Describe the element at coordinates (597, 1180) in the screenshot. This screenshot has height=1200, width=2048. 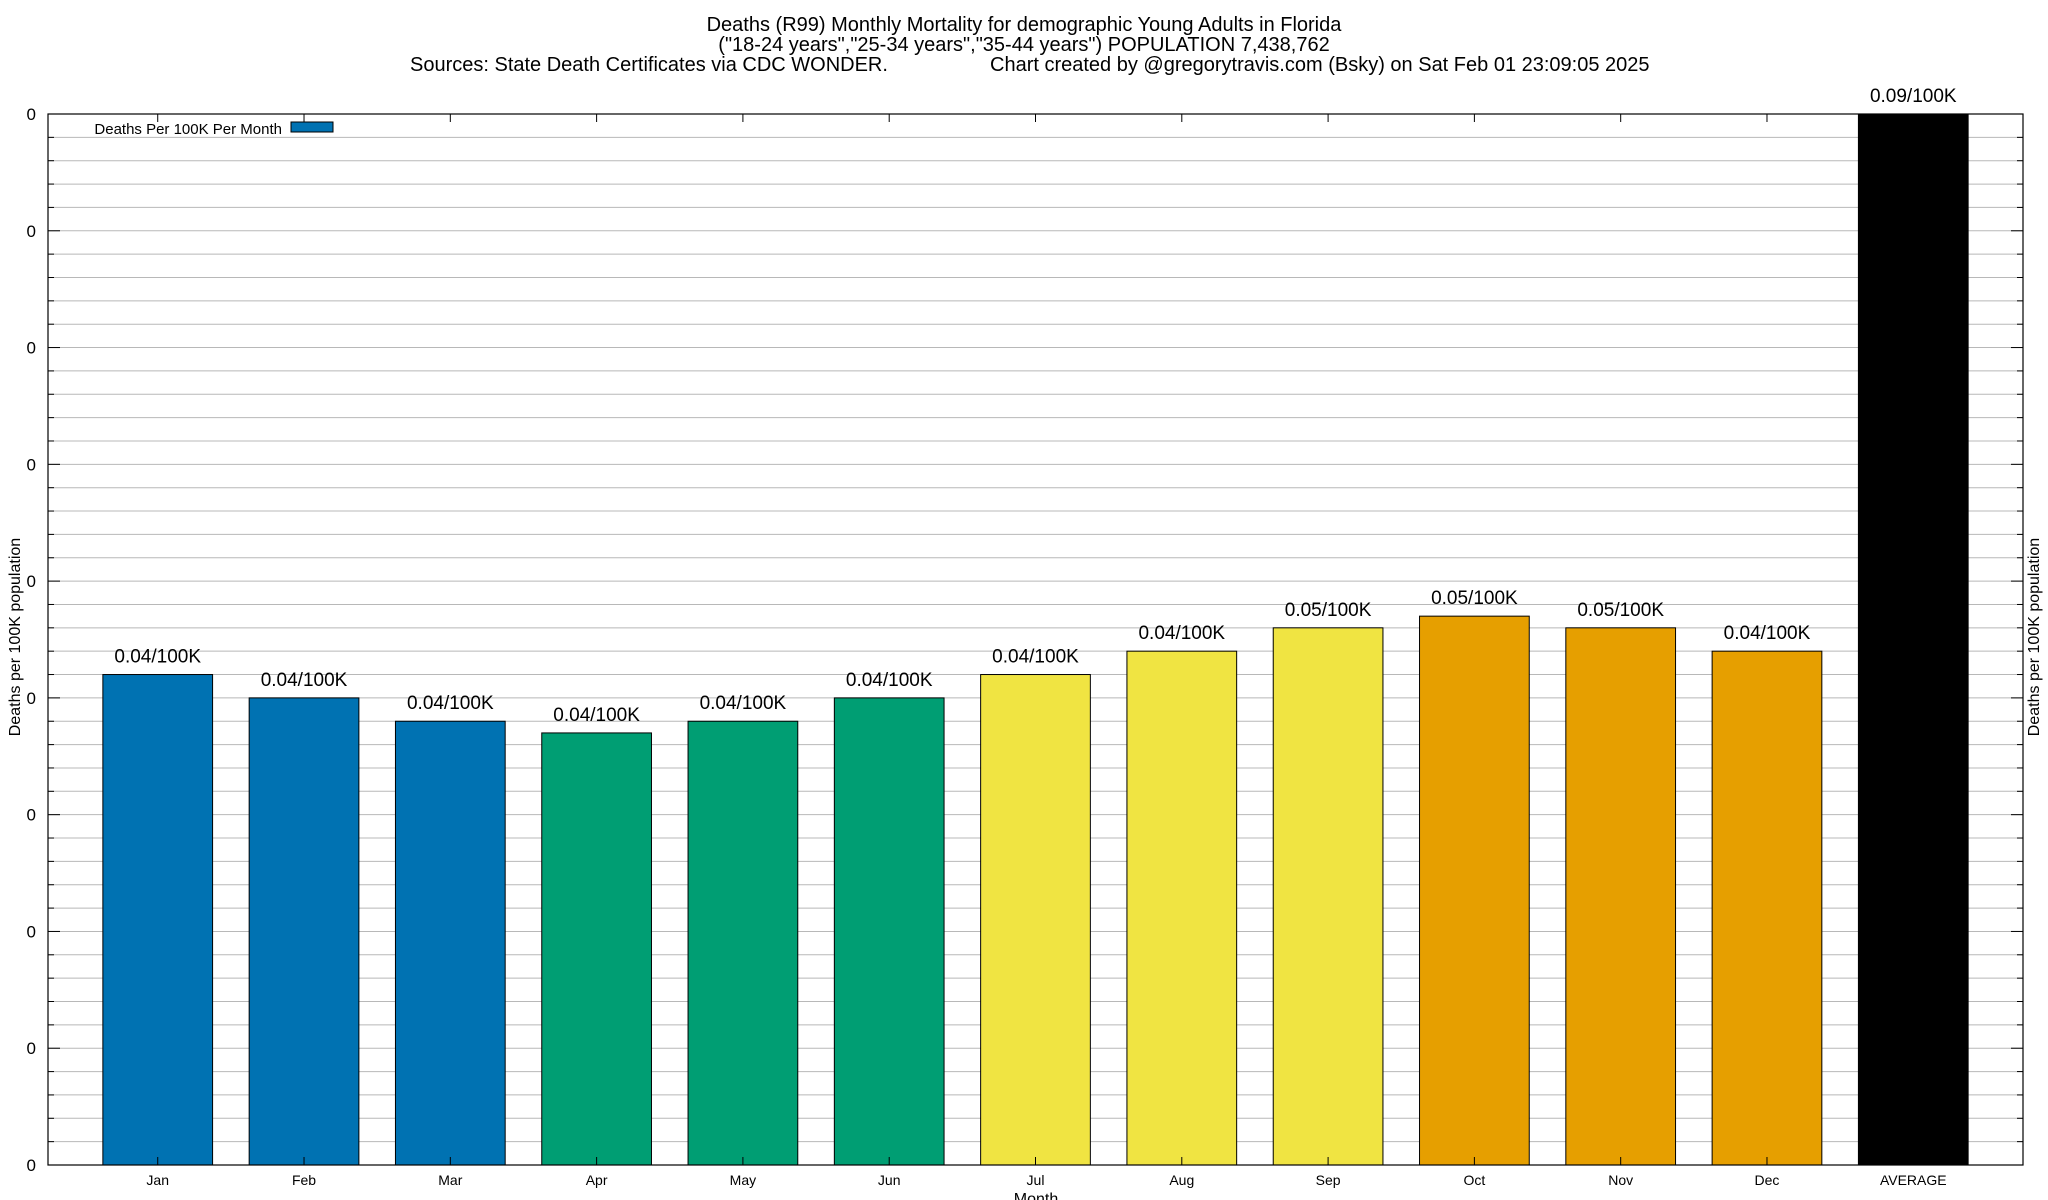
I see `x-category-label: Apr` at that location.